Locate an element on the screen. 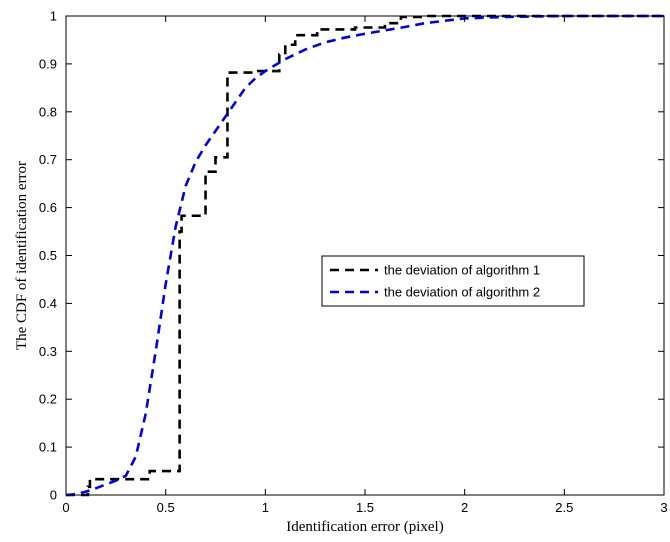  y-tick-label-4: 0.4 is located at coordinates (48, 303).